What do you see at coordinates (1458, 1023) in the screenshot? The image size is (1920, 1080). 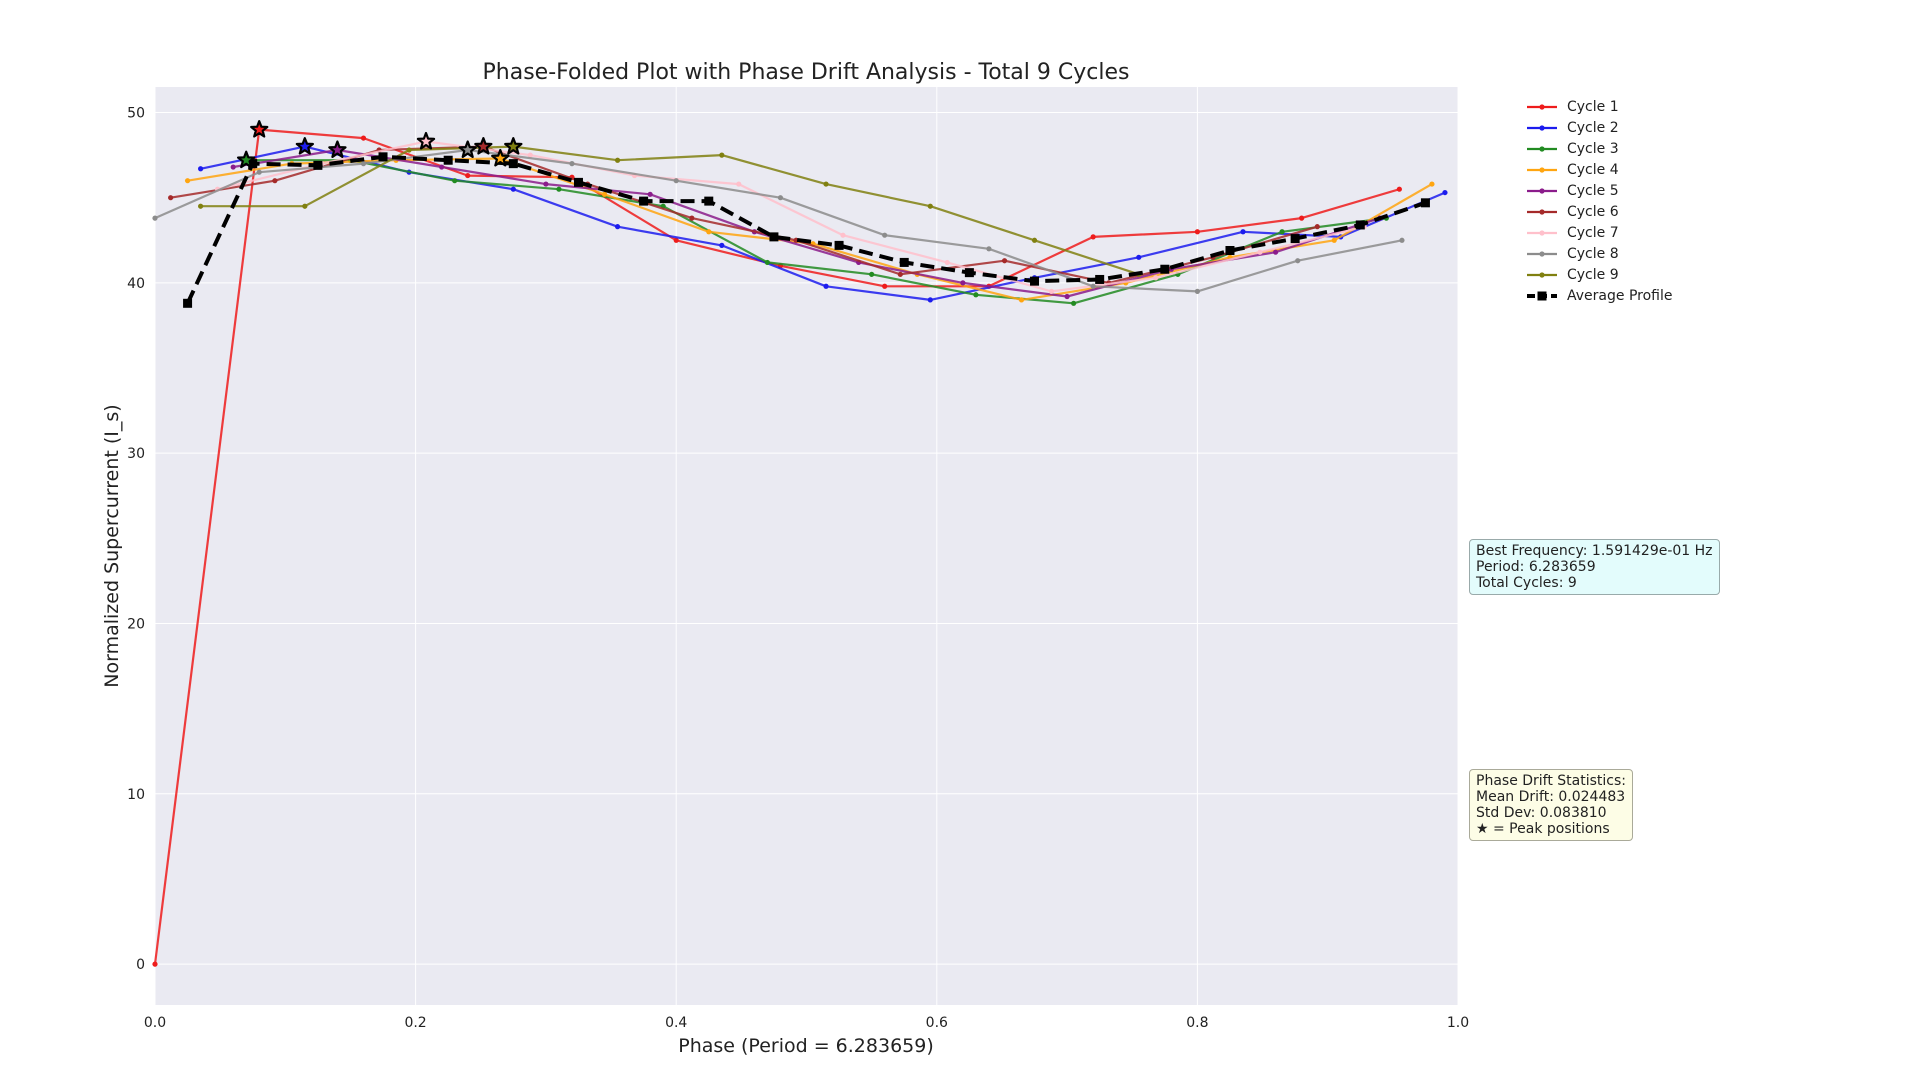 I see `x-tick-label: 1.0` at bounding box center [1458, 1023].